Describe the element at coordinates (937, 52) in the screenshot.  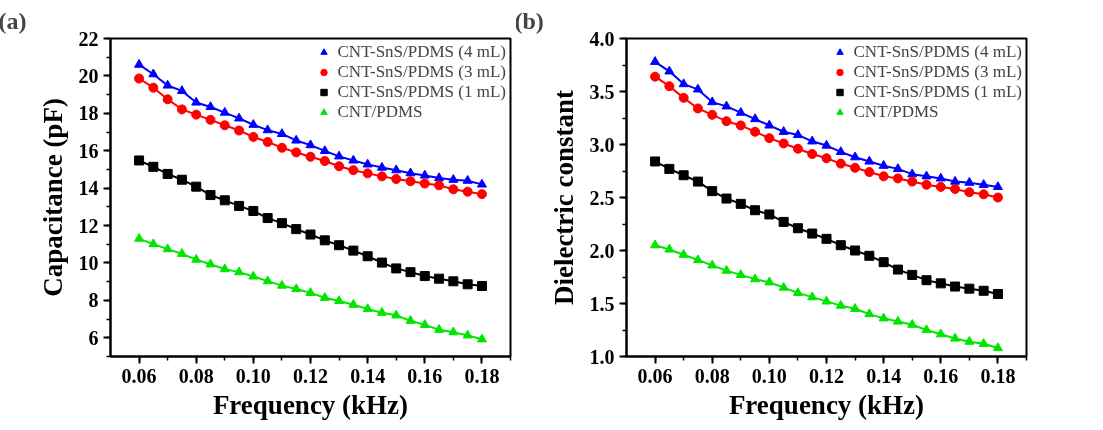
I see `legend-label: CNT-SnS/PDMS (4 mL)` at that location.